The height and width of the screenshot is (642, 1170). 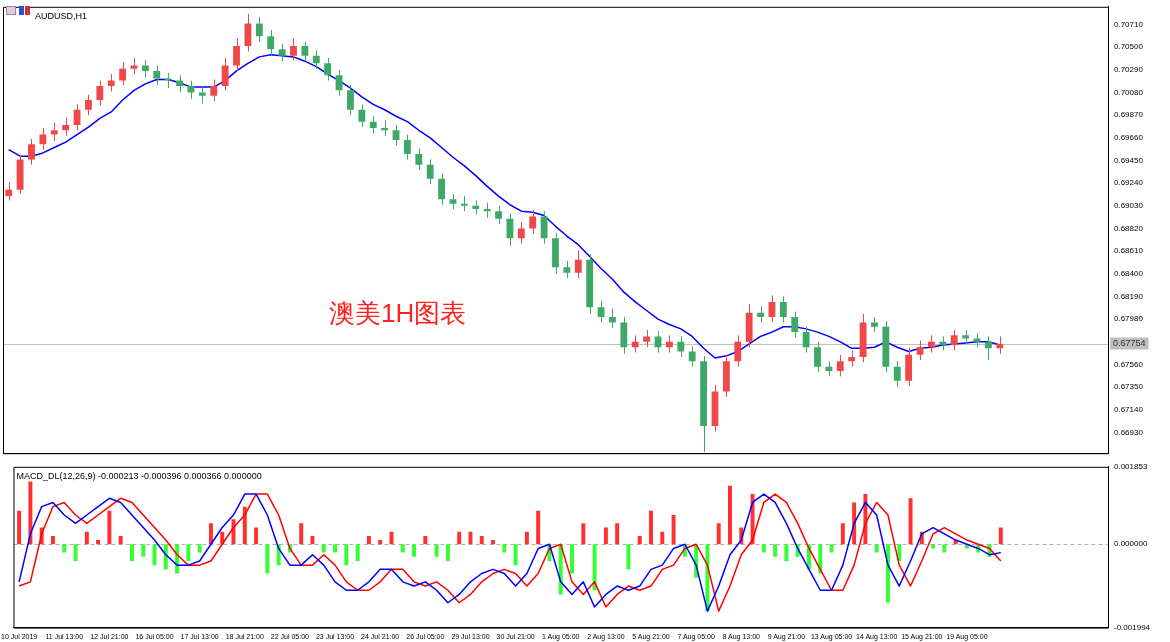 What do you see at coordinates (1129, 47) in the screenshot?
I see `y-tick-label: 0.70500` at bounding box center [1129, 47].